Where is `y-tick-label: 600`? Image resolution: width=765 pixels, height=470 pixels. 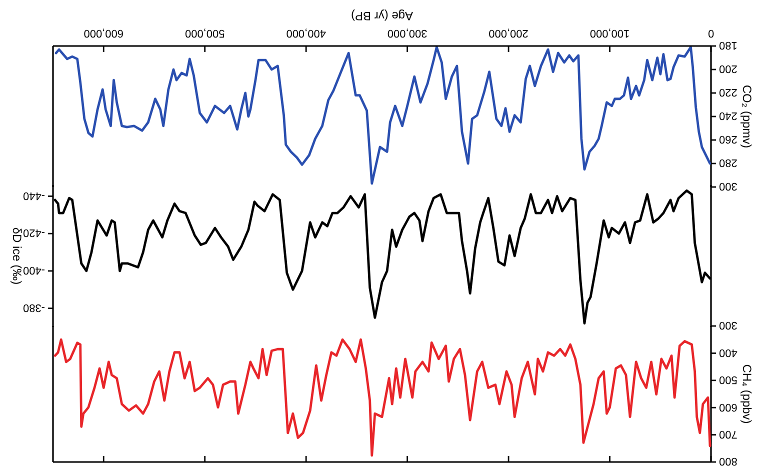 y-tick-label: 600 is located at coordinates (728, 406).